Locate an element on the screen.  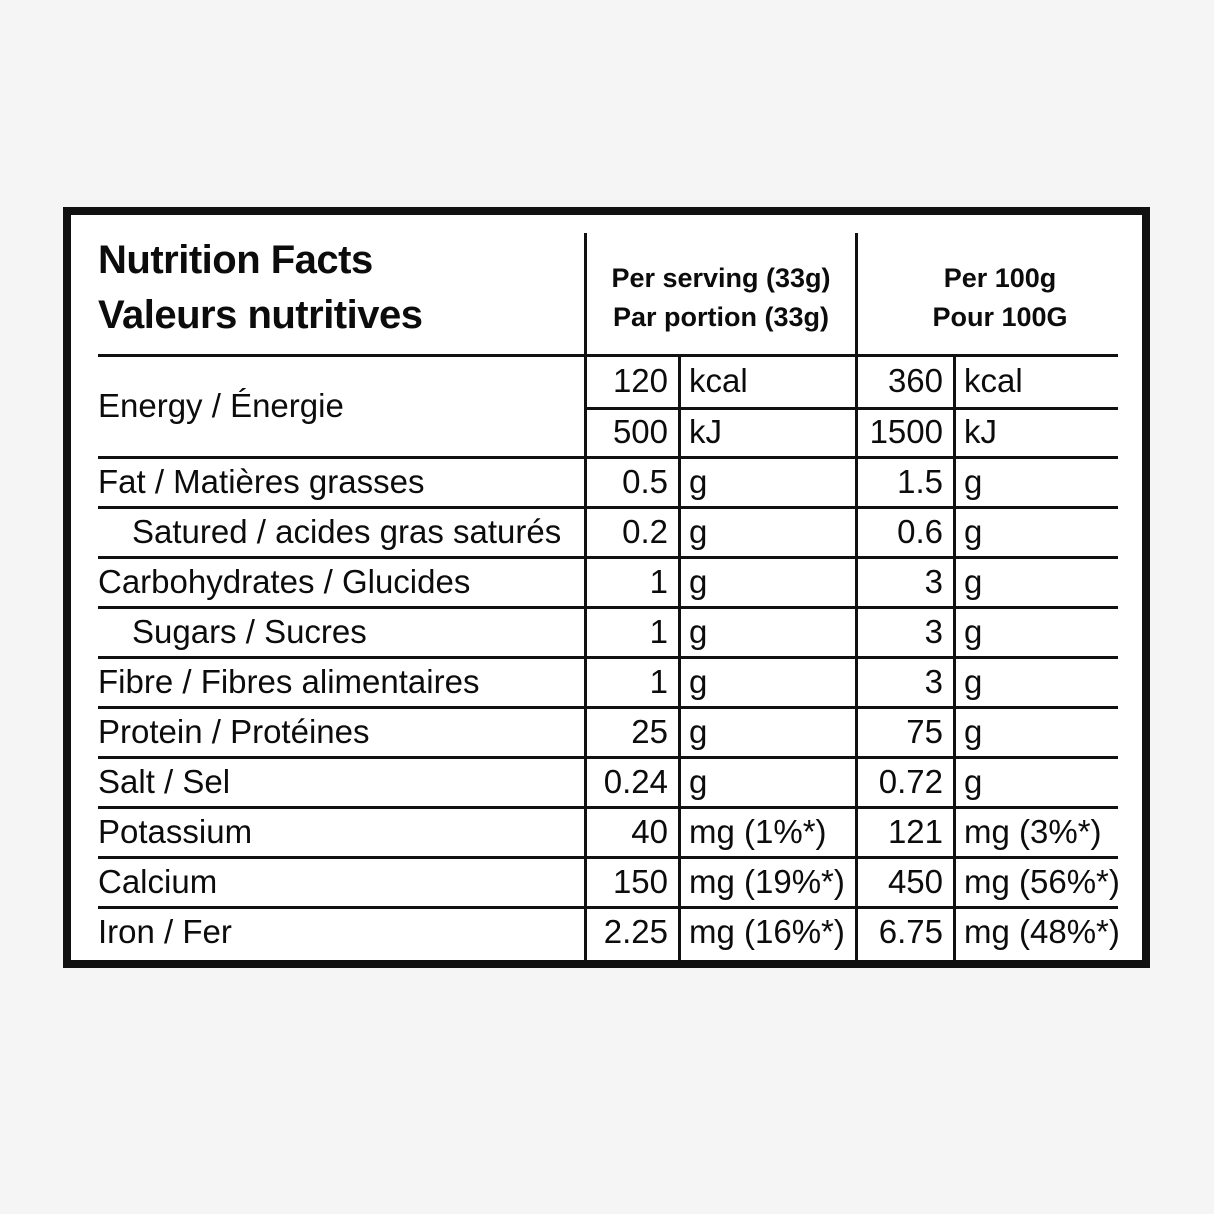
nutrient-label: Sugars / Sucres is located at coordinates (249, 631).